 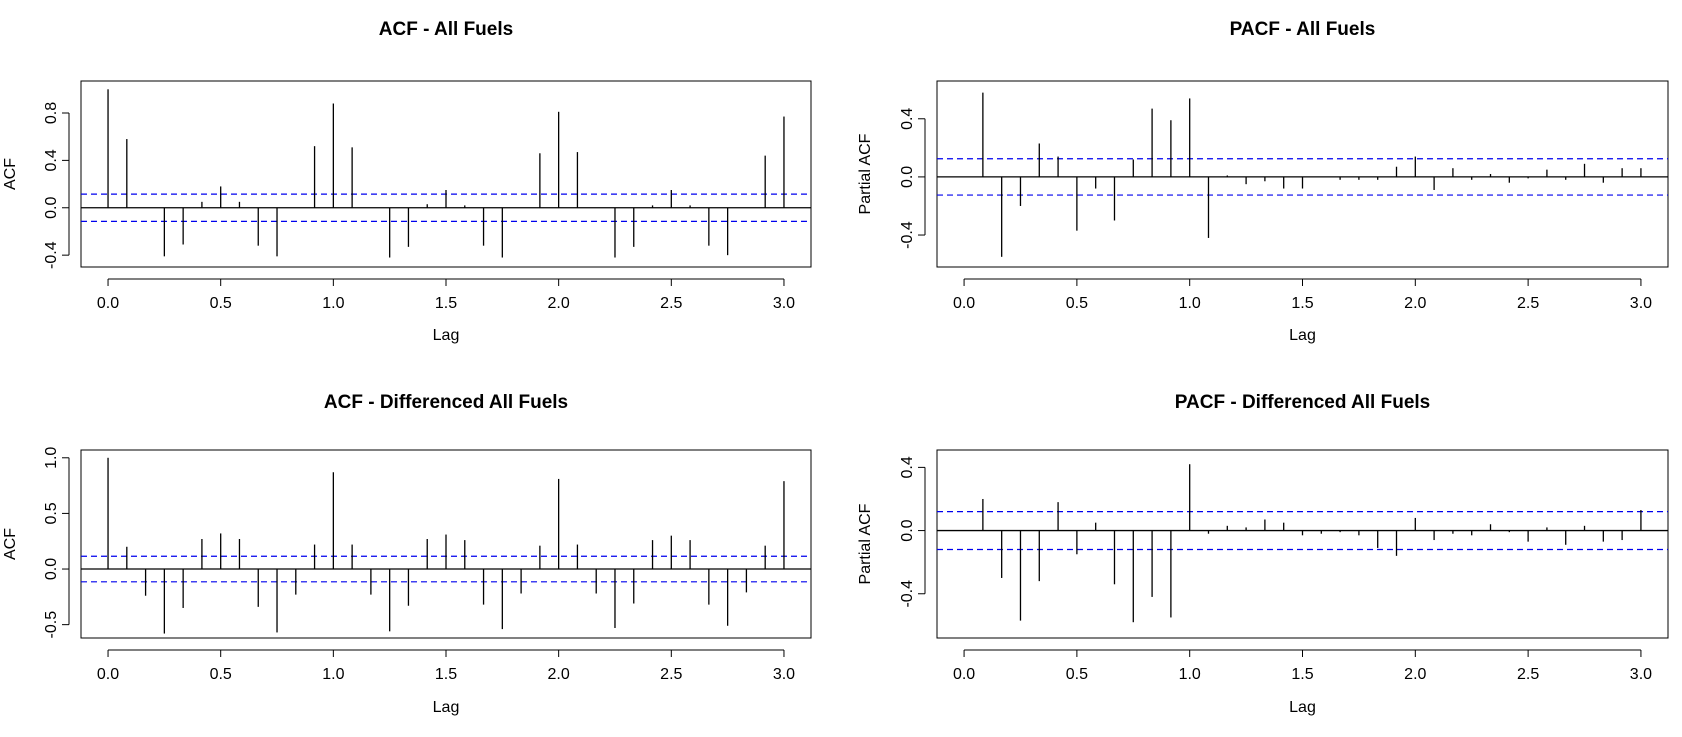 I want to click on chart-0-y-tick-label: 0.4, so click(x=51, y=160).